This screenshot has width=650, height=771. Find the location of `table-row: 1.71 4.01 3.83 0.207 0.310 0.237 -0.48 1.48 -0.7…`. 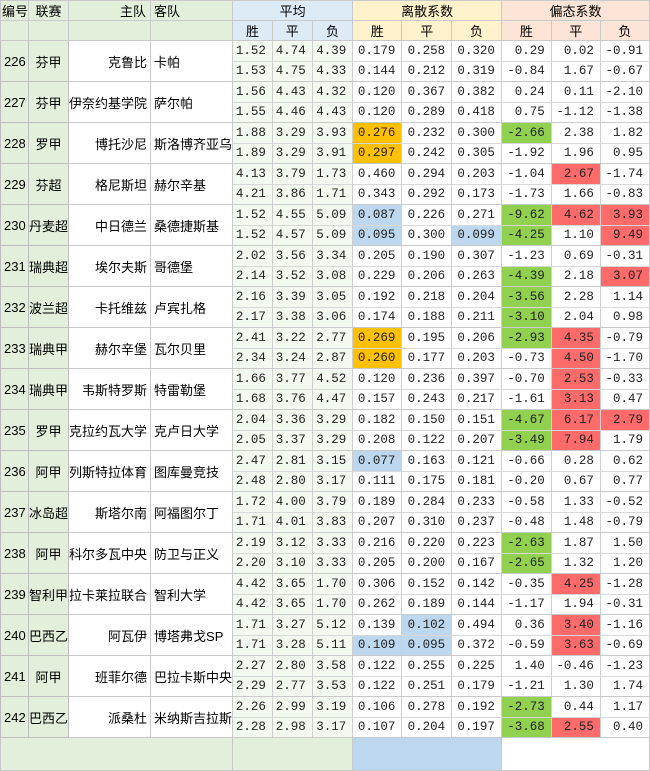

table-row: 1.71 4.01 3.83 0.207 0.310 0.237 -0.48 1.48 -0.7… is located at coordinates (325, 522).